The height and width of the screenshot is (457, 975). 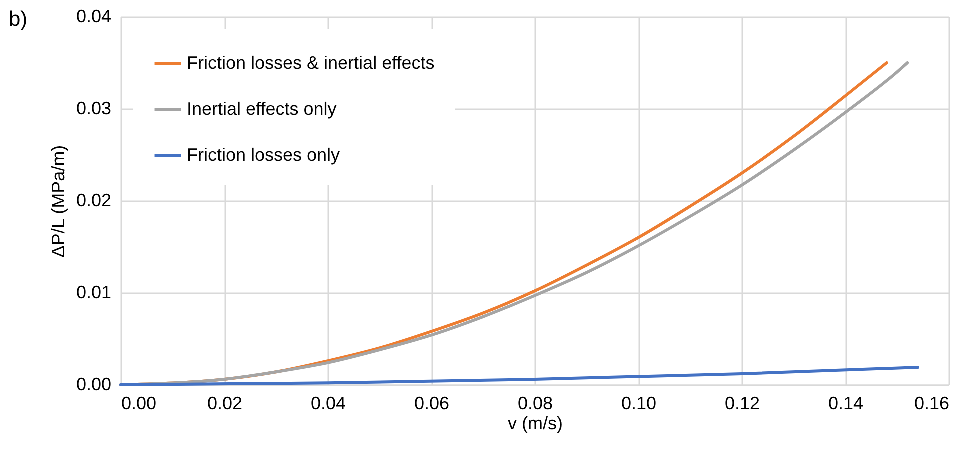 I want to click on x-tick-label: 0.10, so click(x=639, y=404).